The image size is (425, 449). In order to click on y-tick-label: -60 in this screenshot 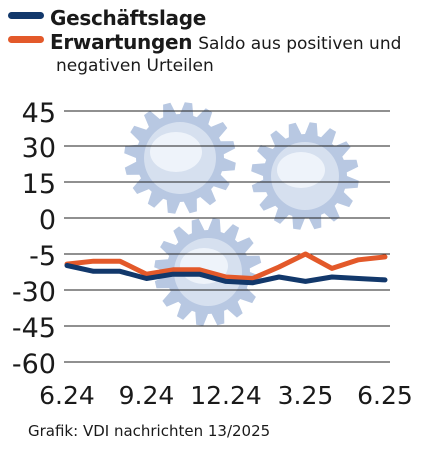, I will do `click(34, 364)`.